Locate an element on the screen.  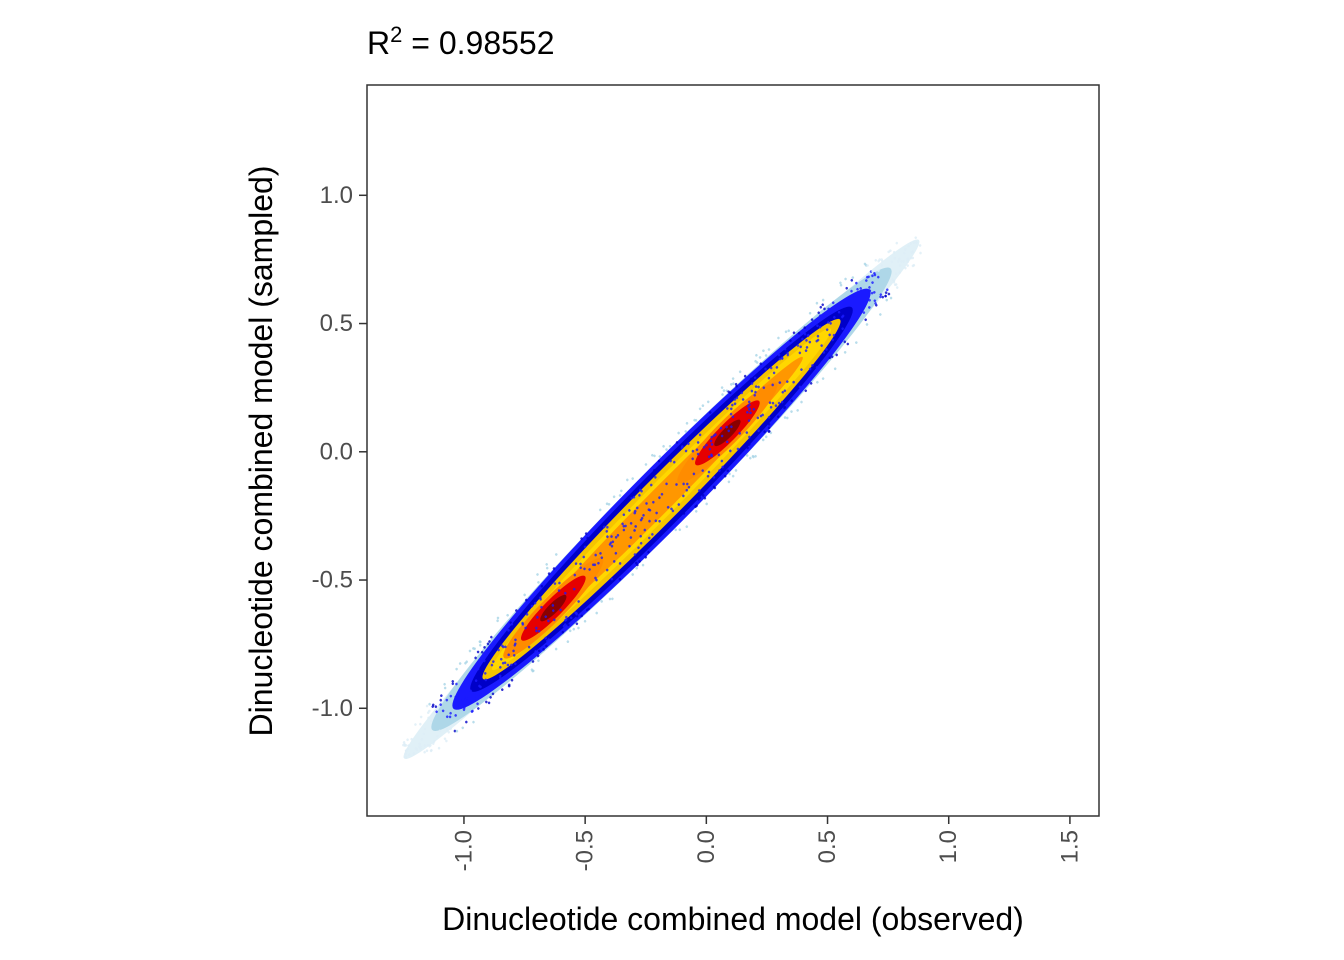
y-tick-label: 0.0 is located at coordinates (336, 451).